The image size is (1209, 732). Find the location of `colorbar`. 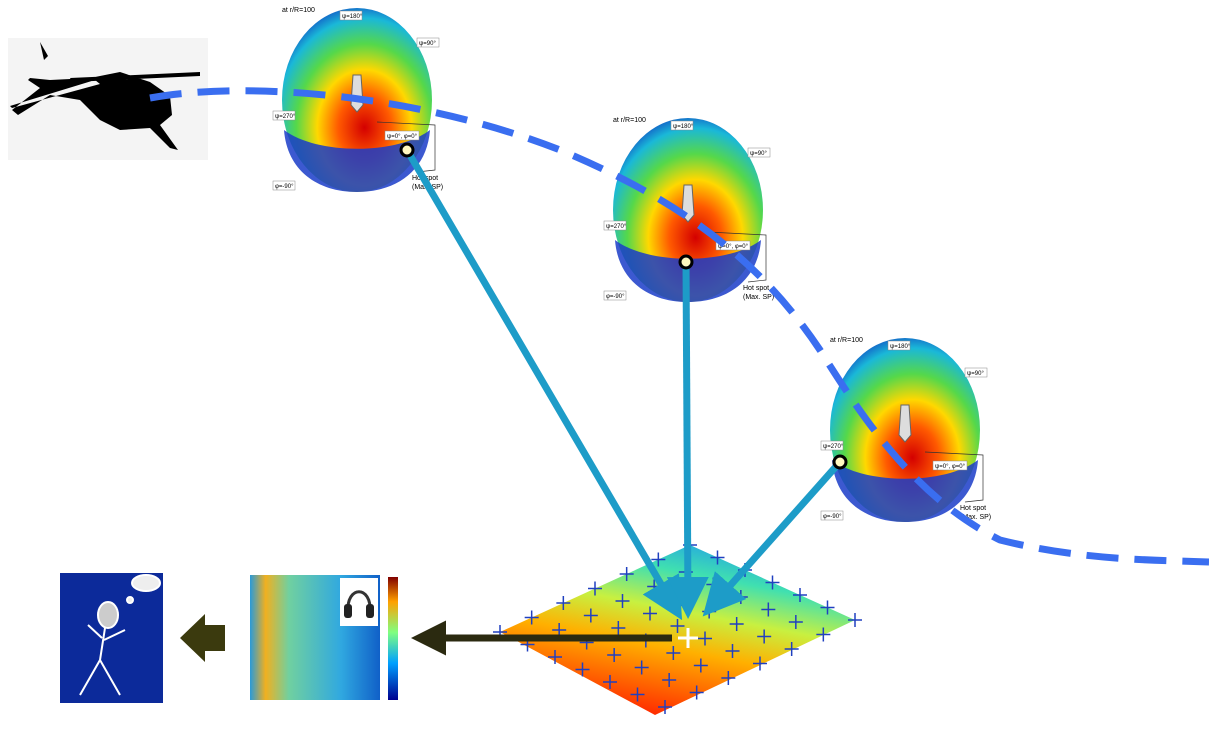

colorbar is located at coordinates (393, 638).